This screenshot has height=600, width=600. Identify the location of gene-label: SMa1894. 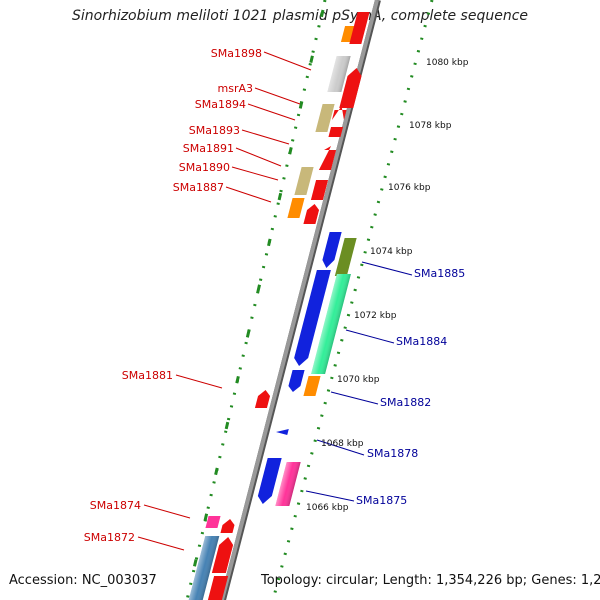
(220, 104).